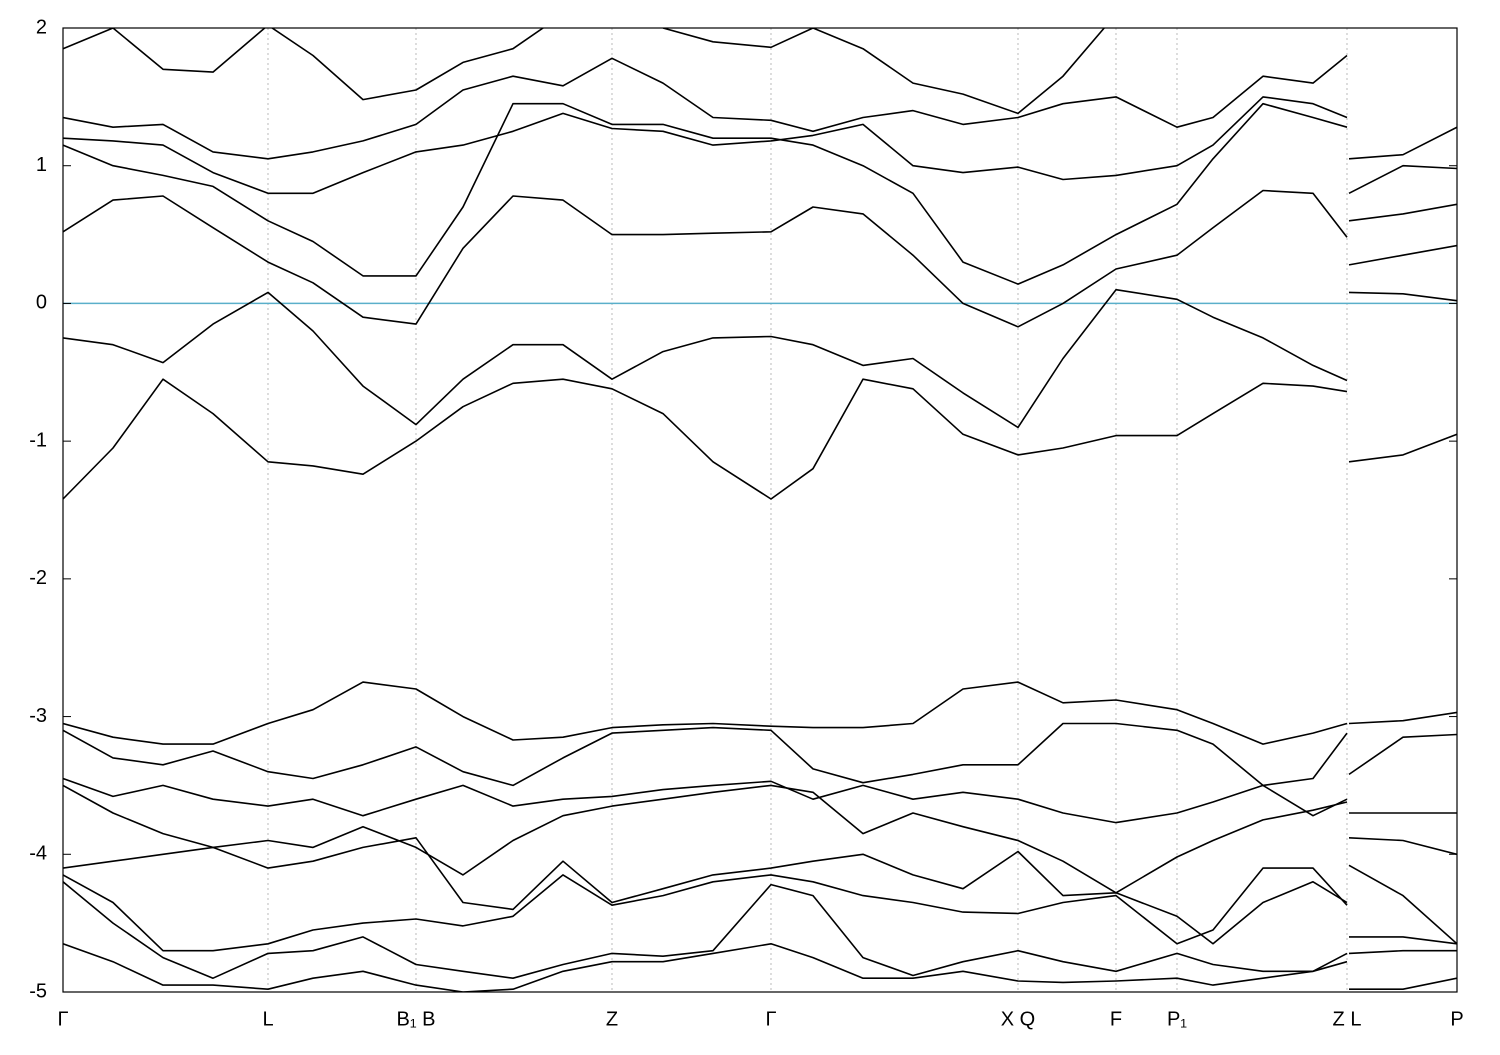 This screenshot has height=1055, width=1500. What do you see at coordinates (267, 1019) in the screenshot?
I see `x-tick-label: L` at bounding box center [267, 1019].